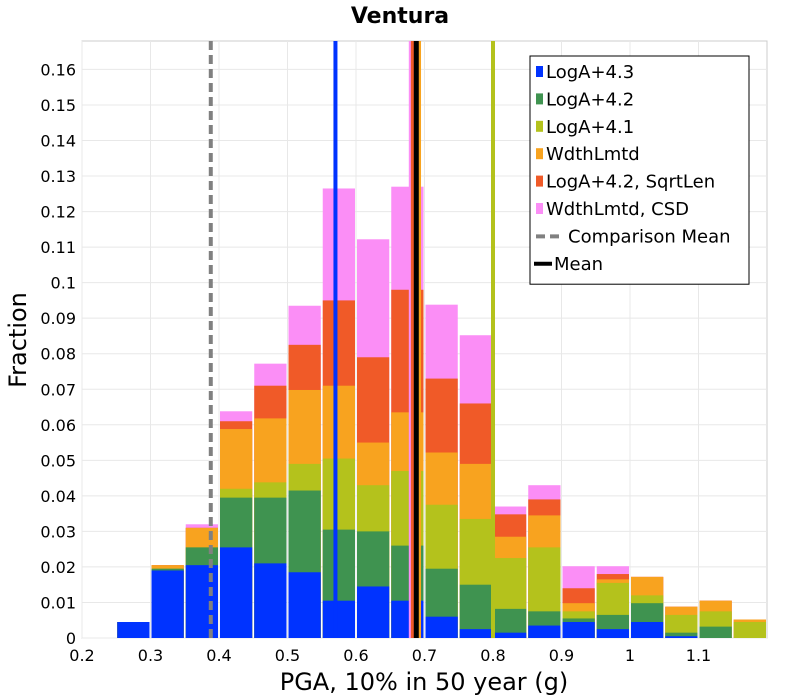 The width and height of the screenshot is (800, 700). I want to click on x-tick-label: 0.7, so click(424, 655).